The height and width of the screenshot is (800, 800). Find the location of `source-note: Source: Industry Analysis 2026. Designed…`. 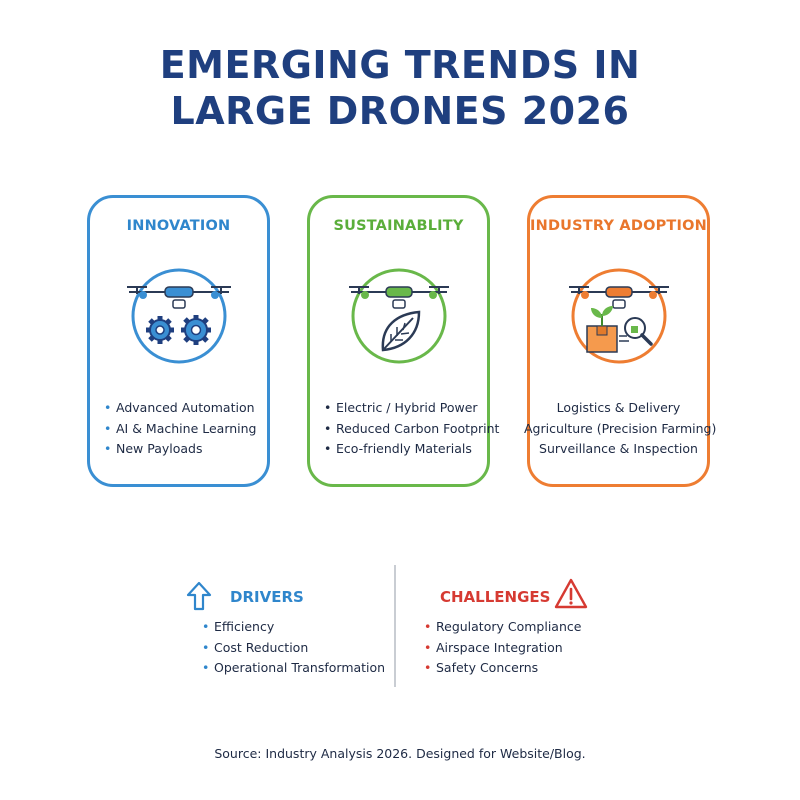

source-note: Source: Industry Analysis 2026. Designed… is located at coordinates (400, 753).